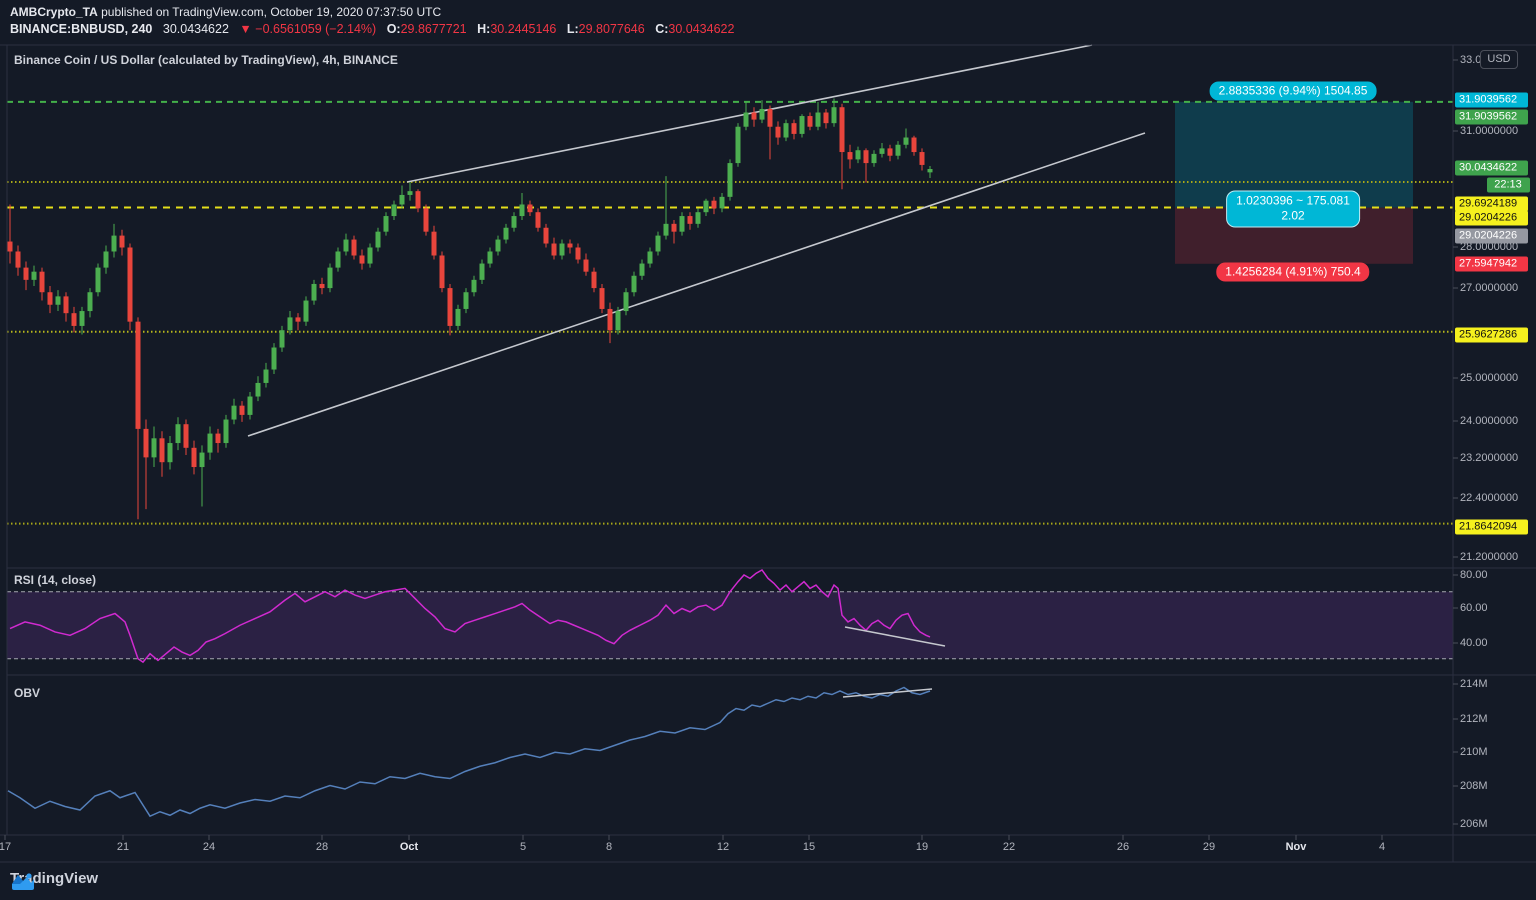 The image size is (1536, 900). What do you see at coordinates (1293, 215) in the screenshot?
I see `rr-ratio-line2: 2.02` at bounding box center [1293, 215].